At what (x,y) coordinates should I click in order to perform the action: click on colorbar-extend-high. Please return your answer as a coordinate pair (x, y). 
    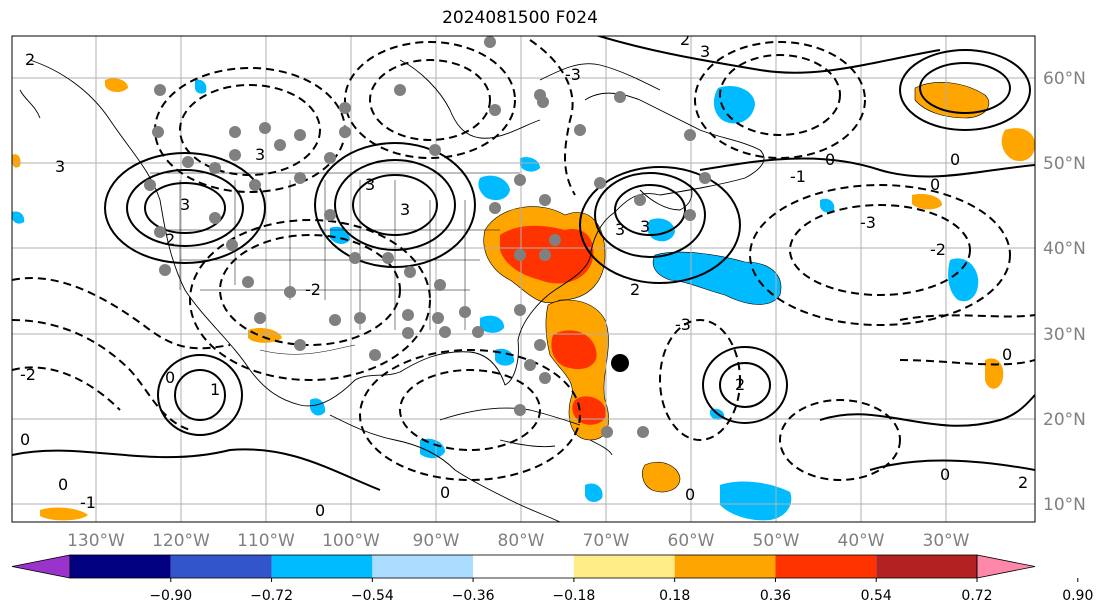
    Looking at the image, I should click on (1006, 566).